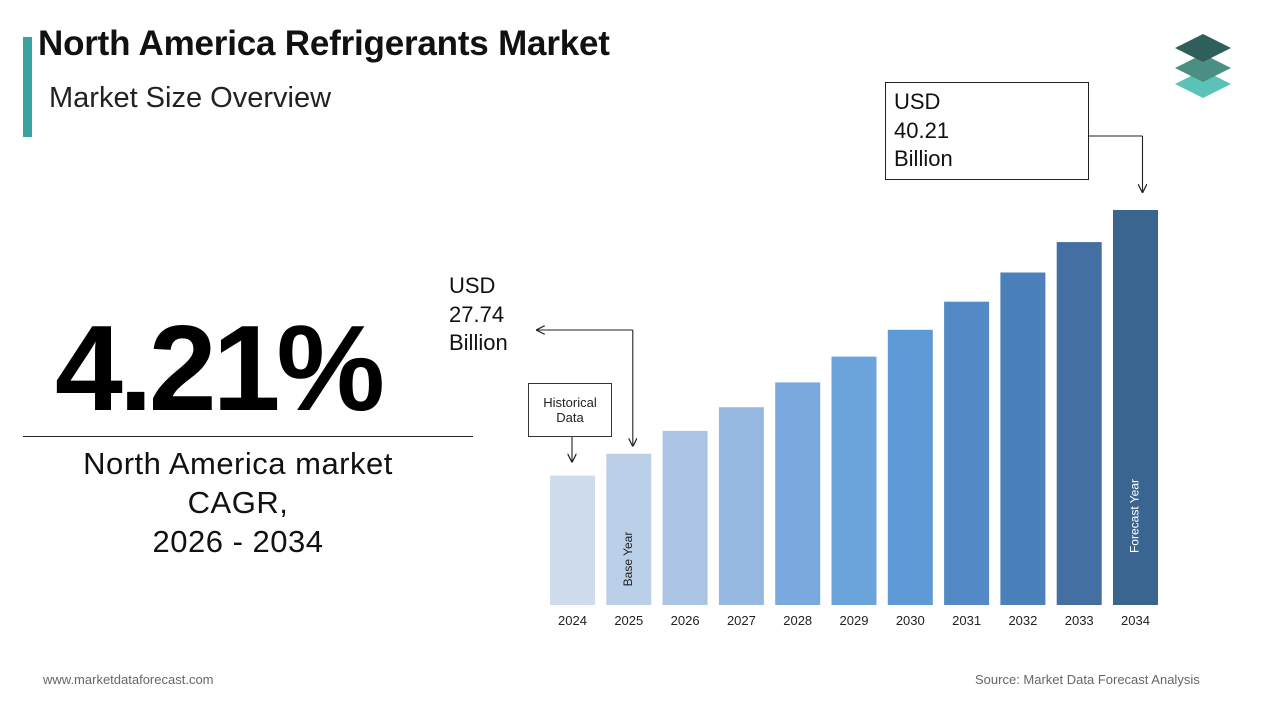  What do you see at coordinates (238, 463) in the screenshot?
I see `cagr-label-line: North America market` at bounding box center [238, 463].